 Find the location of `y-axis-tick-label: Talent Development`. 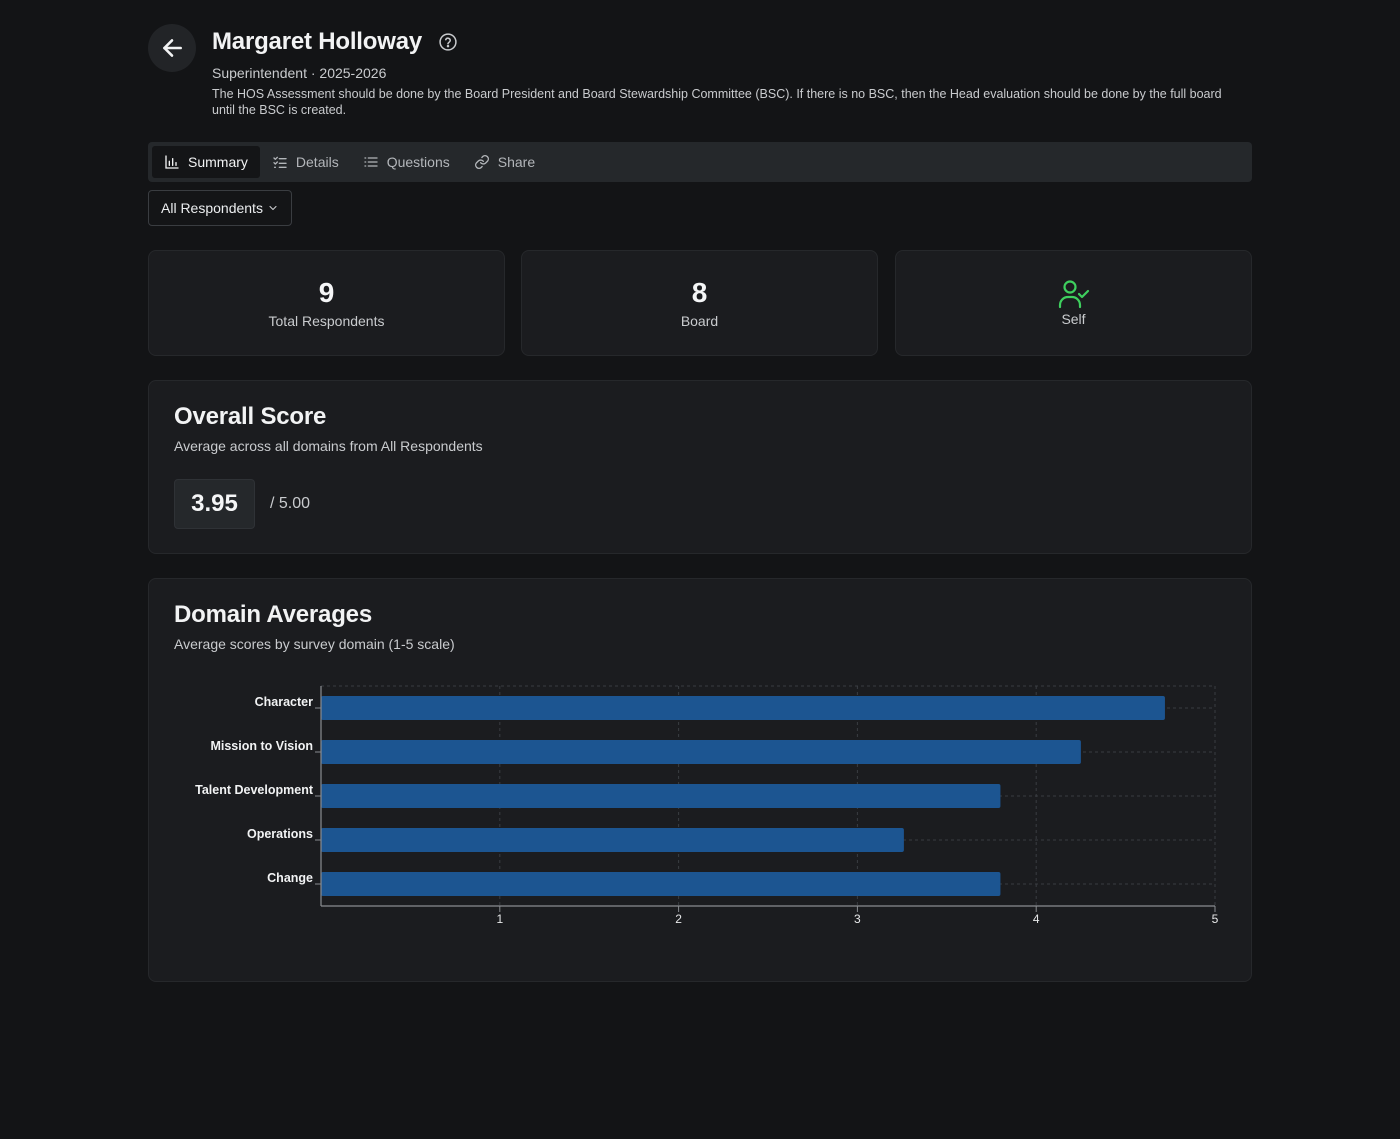

y-axis-tick-label: Talent Development is located at coordinates (254, 790).